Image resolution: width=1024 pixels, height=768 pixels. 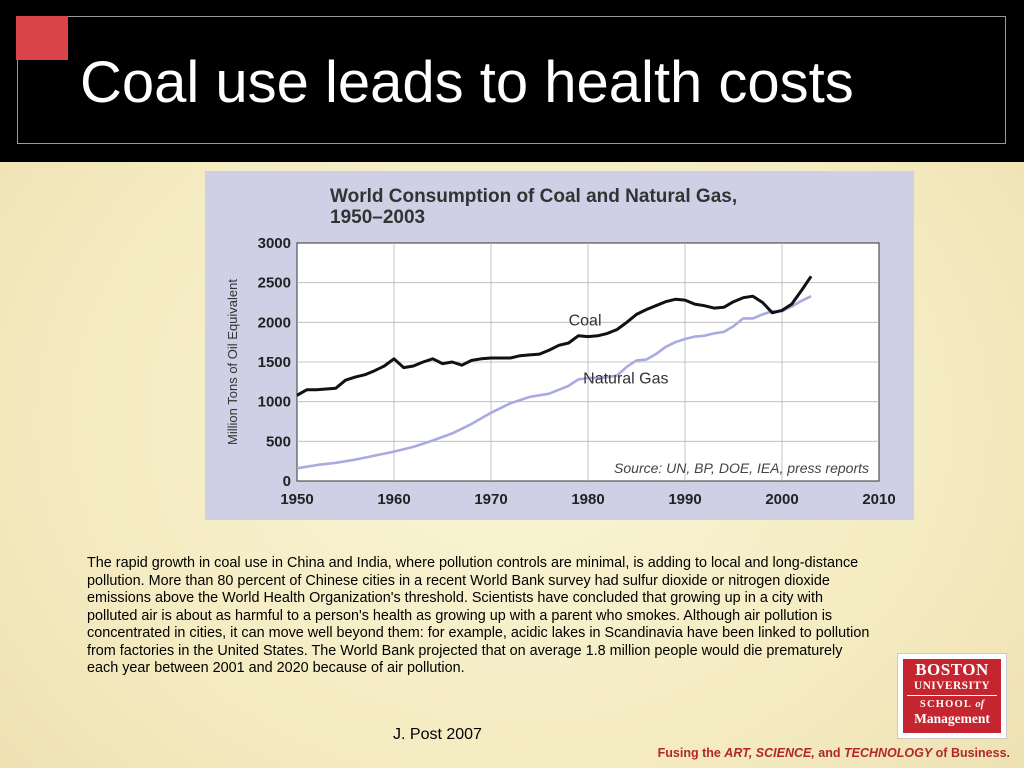 What do you see at coordinates (587, 499) in the screenshot?
I see `x-tick-label: 1980` at bounding box center [587, 499].